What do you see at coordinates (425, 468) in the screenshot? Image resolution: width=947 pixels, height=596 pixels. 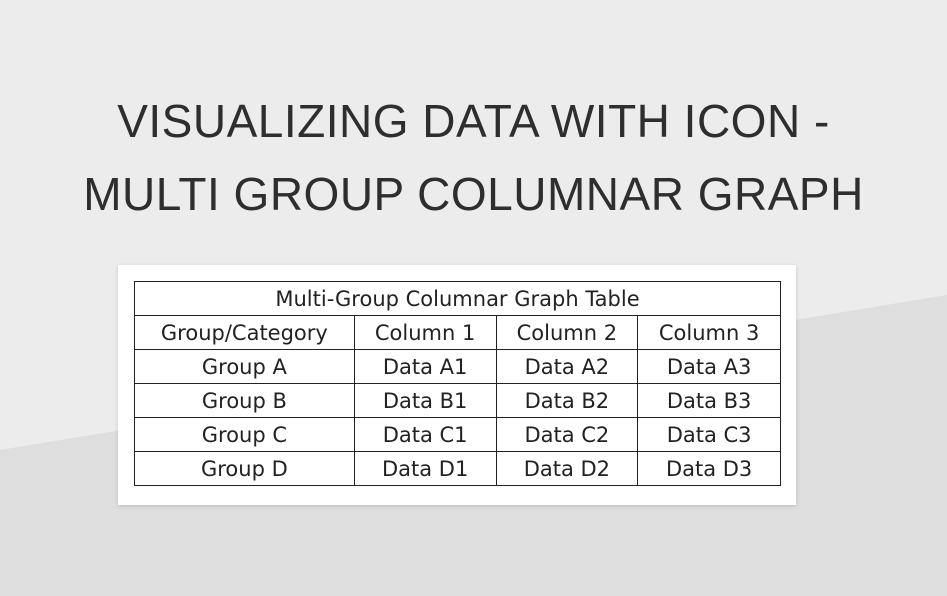 I see `table-cell: Data D1` at bounding box center [425, 468].